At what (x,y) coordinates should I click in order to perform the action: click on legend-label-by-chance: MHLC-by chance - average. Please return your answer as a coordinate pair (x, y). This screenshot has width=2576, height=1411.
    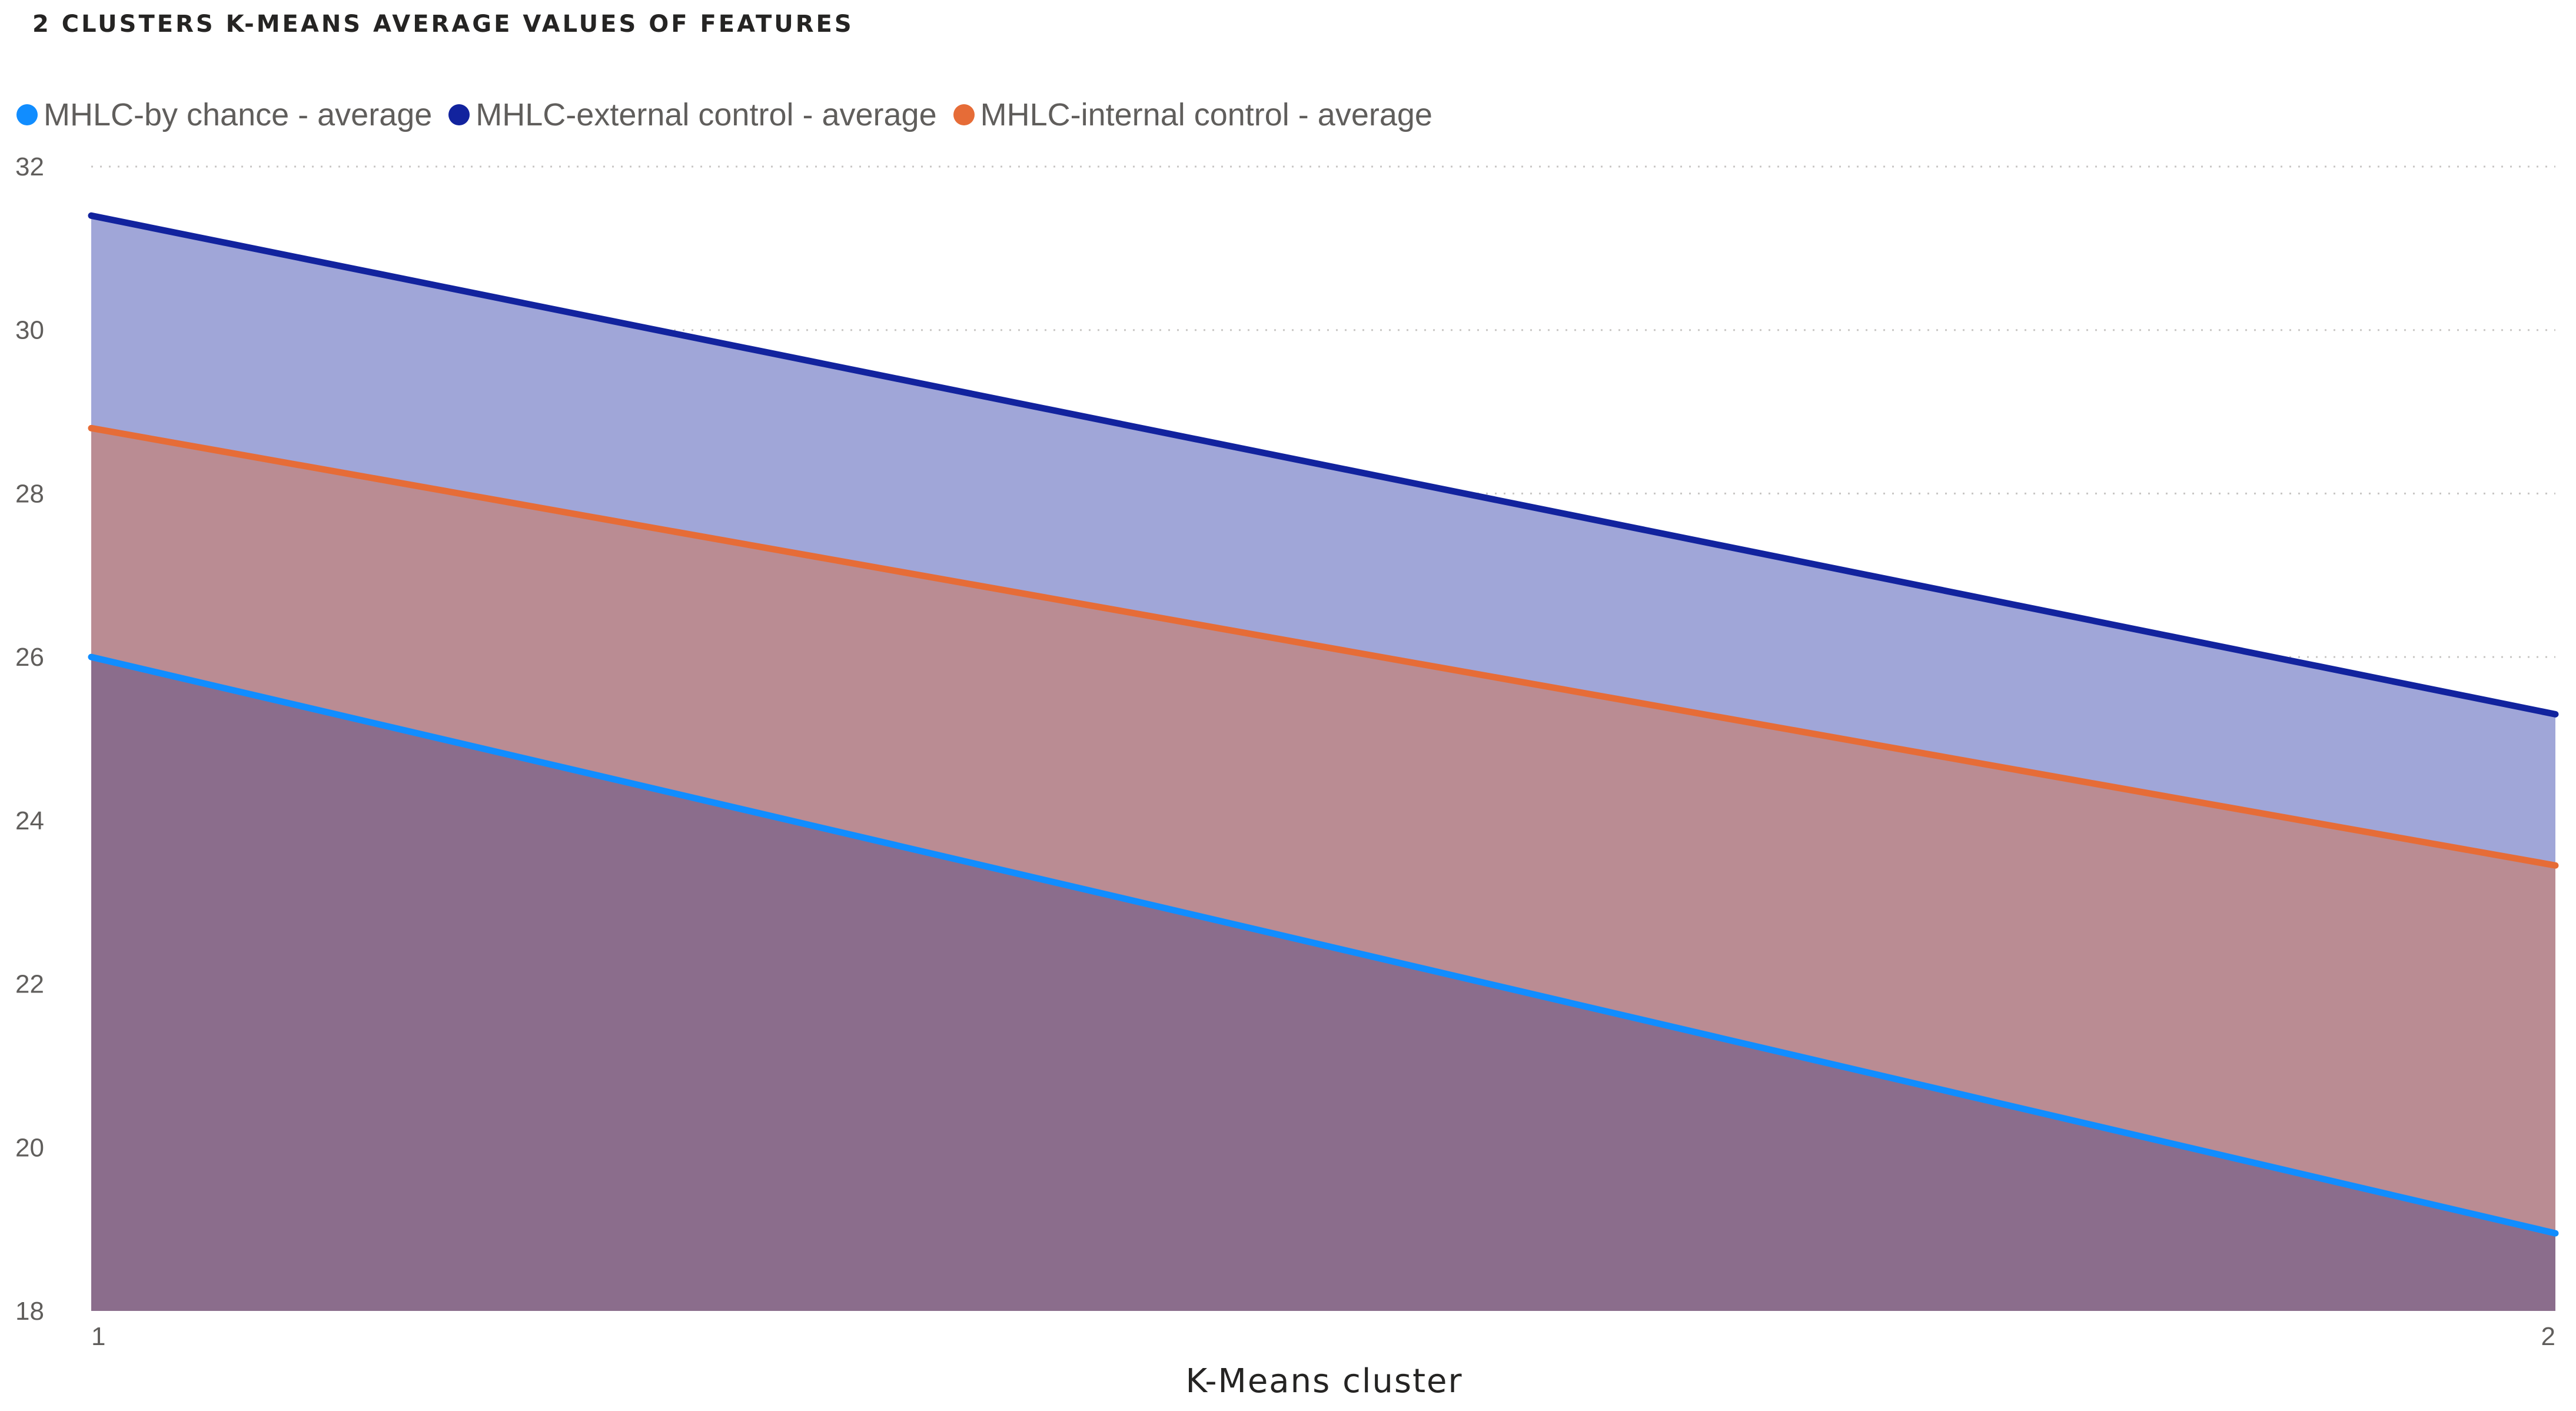
    Looking at the image, I should click on (238, 114).